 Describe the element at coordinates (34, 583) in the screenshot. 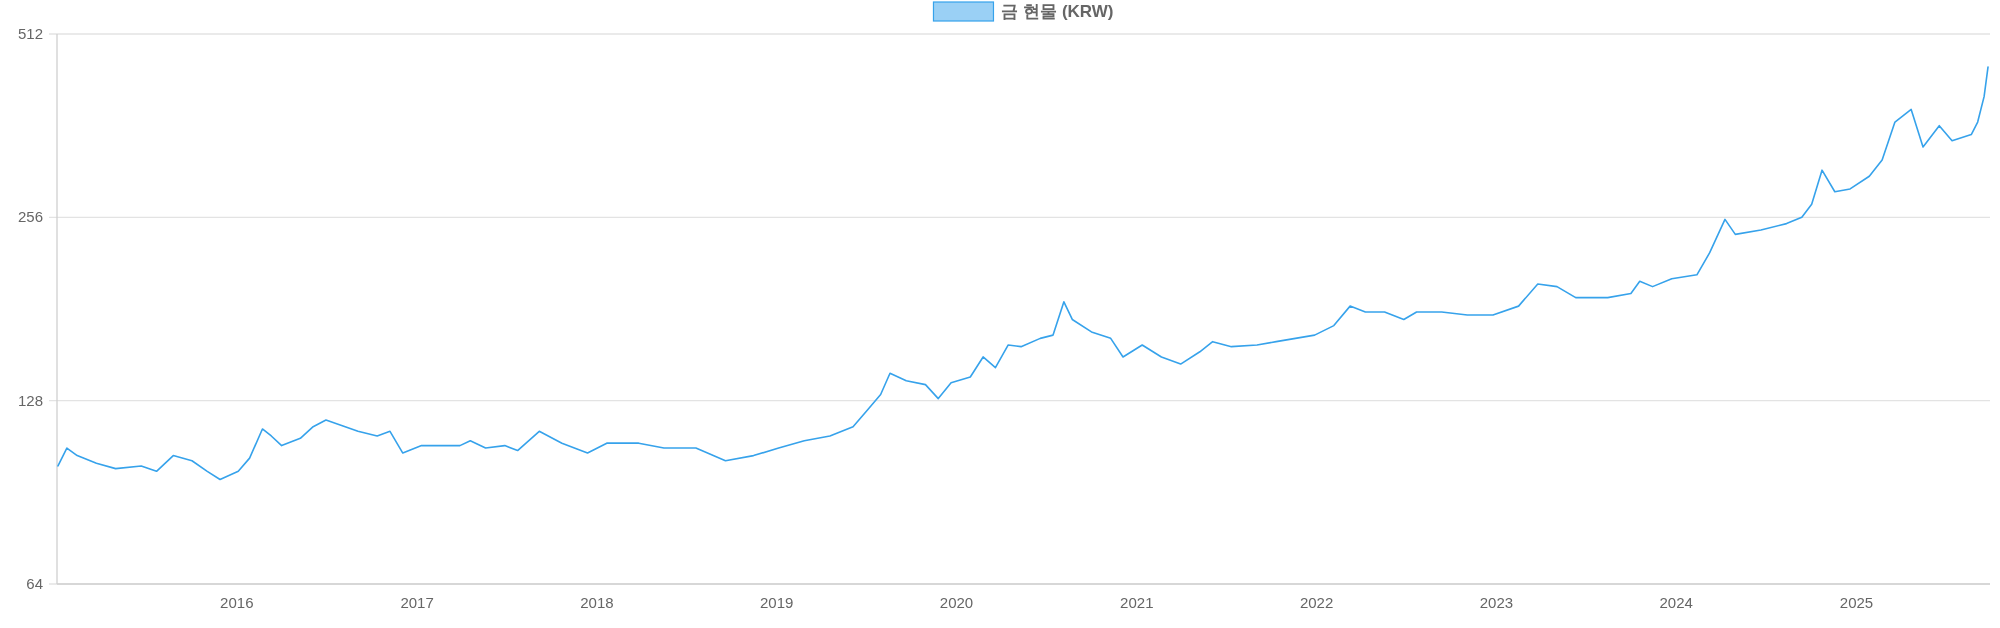

I see `y-tick-label: 64` at that location.